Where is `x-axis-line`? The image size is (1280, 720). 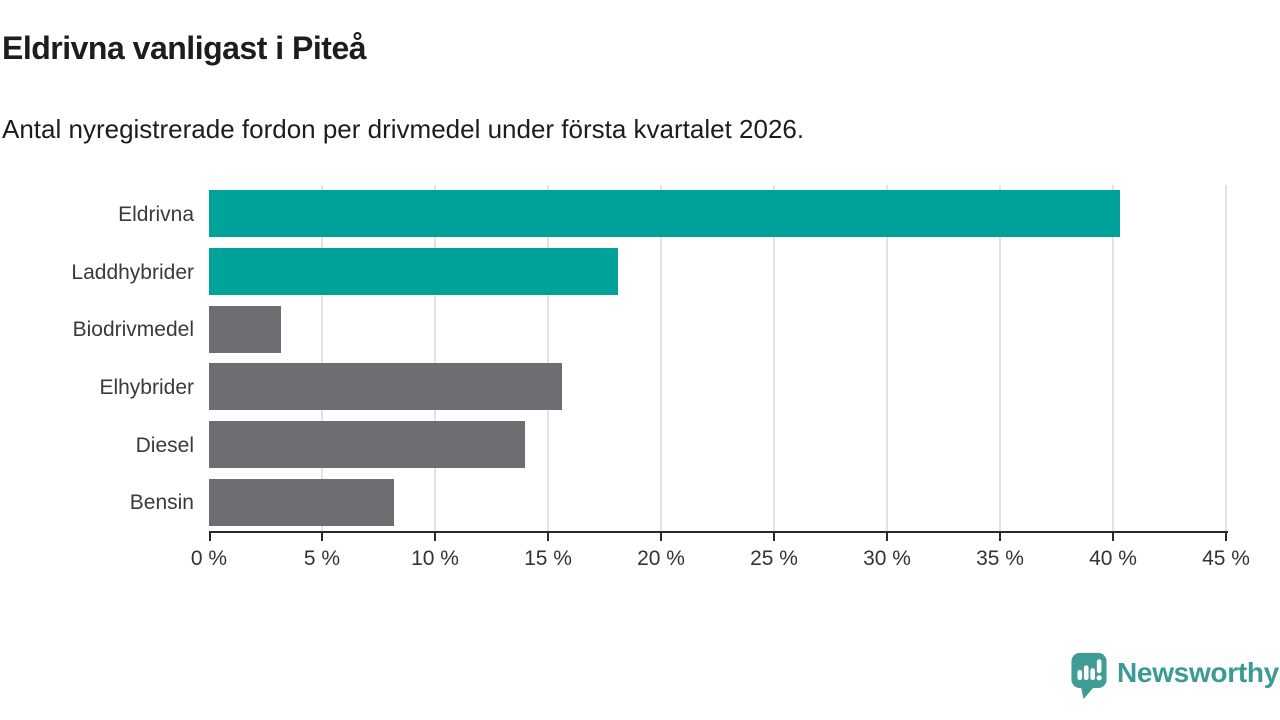
x-axis-line is located at coordinates (718, 532).